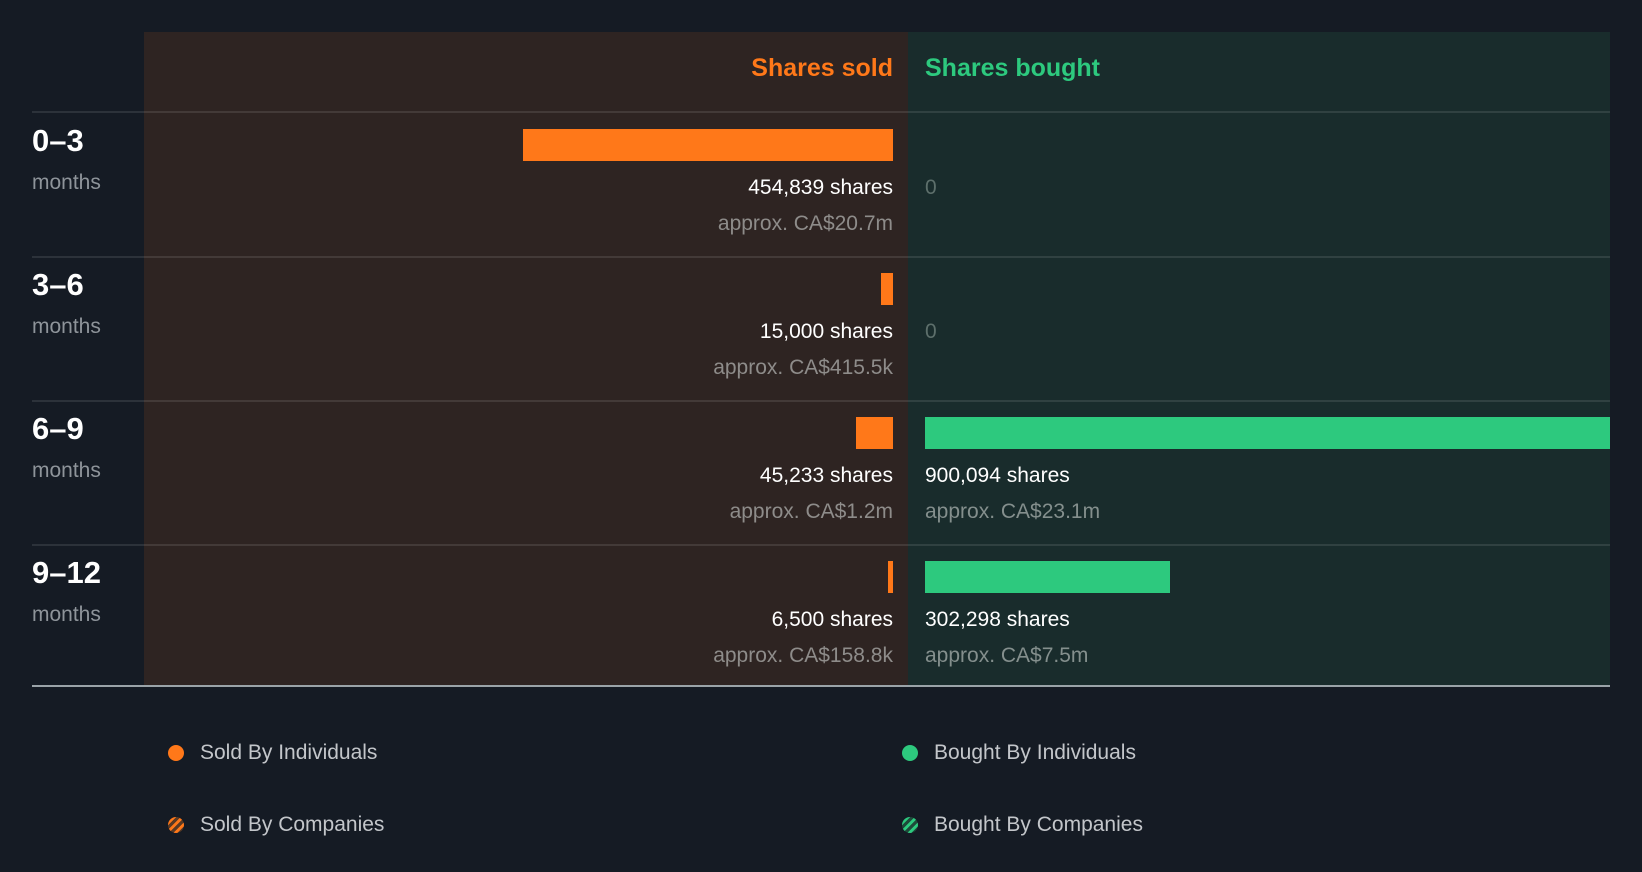 Image resolution: width=1642 pixels, height=872 pixels. I want to click on legend-sold-companies: Sold By Companies, so click(276, 825).